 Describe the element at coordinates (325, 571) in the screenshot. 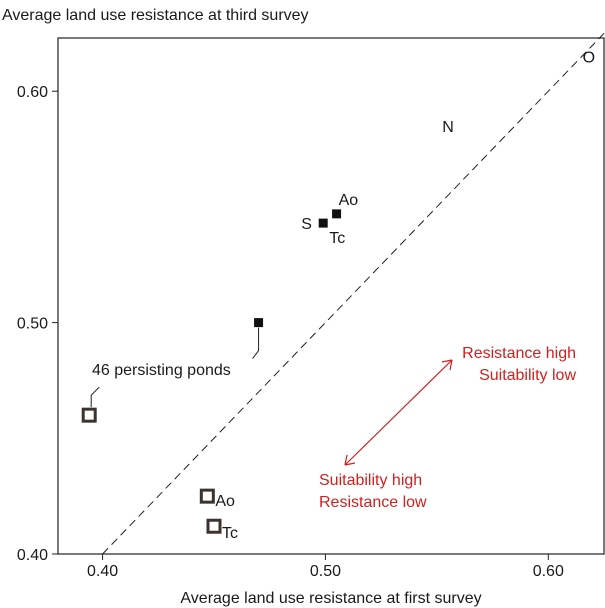

I see `x-tick-label: 0.50` at that location.